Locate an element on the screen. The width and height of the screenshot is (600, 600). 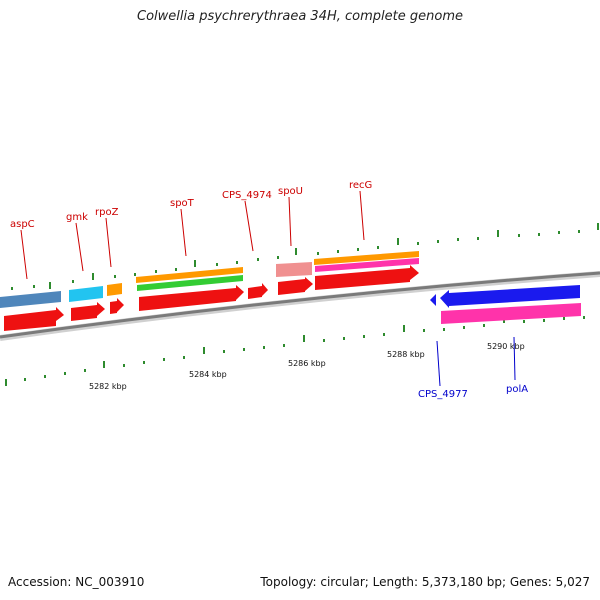
cds-forward is located at coordinates (211, 298).